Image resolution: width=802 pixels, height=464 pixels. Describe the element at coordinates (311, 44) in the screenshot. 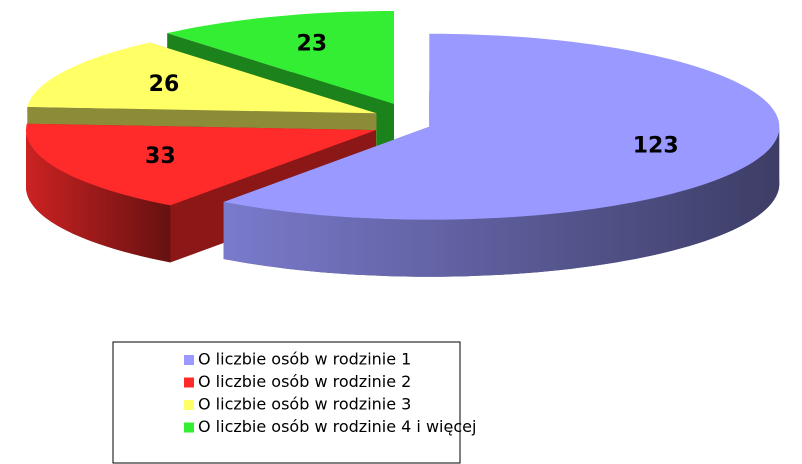

I see `value-label: 23` at that location.